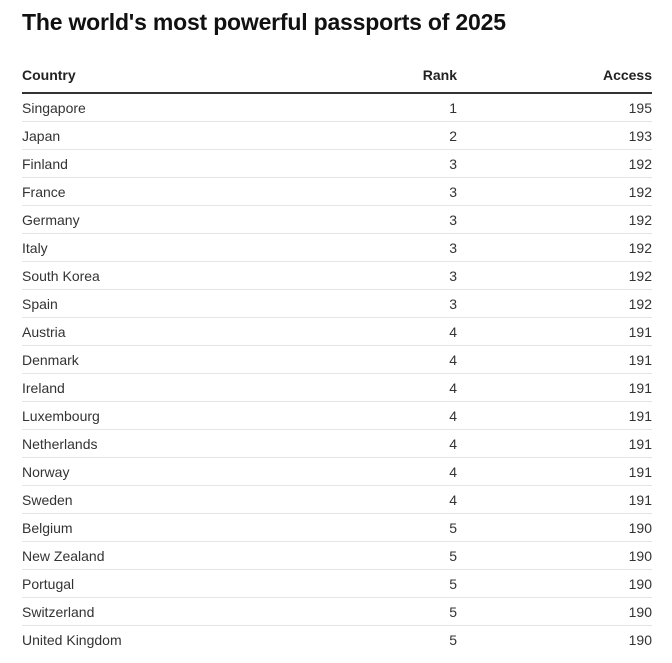 Image resolution: width=672 pixels, height=663 pixels. What do you see at coordinates (337, 192) in the screenshot?
I see `table-row: France 3 192` at bounding box center [337, 192].